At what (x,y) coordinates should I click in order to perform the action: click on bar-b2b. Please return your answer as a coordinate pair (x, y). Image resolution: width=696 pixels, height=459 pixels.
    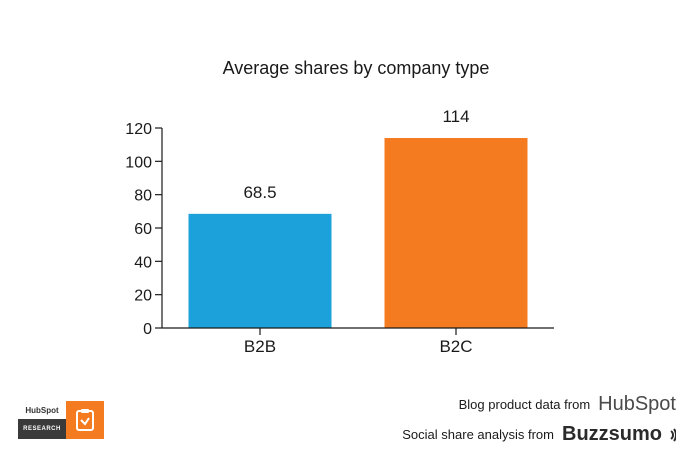
    Looking at the image, I should click on (260, 270).